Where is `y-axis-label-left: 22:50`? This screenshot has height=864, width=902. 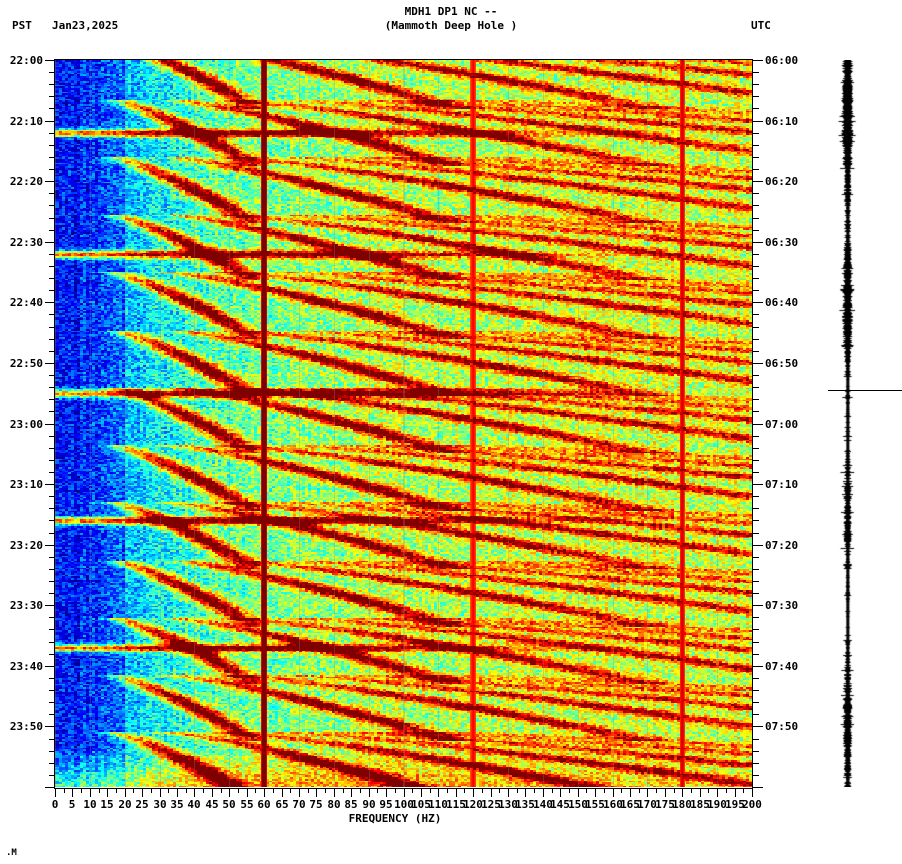 y-axis-label-left: 22:50 is located at coordinates (26, 363).